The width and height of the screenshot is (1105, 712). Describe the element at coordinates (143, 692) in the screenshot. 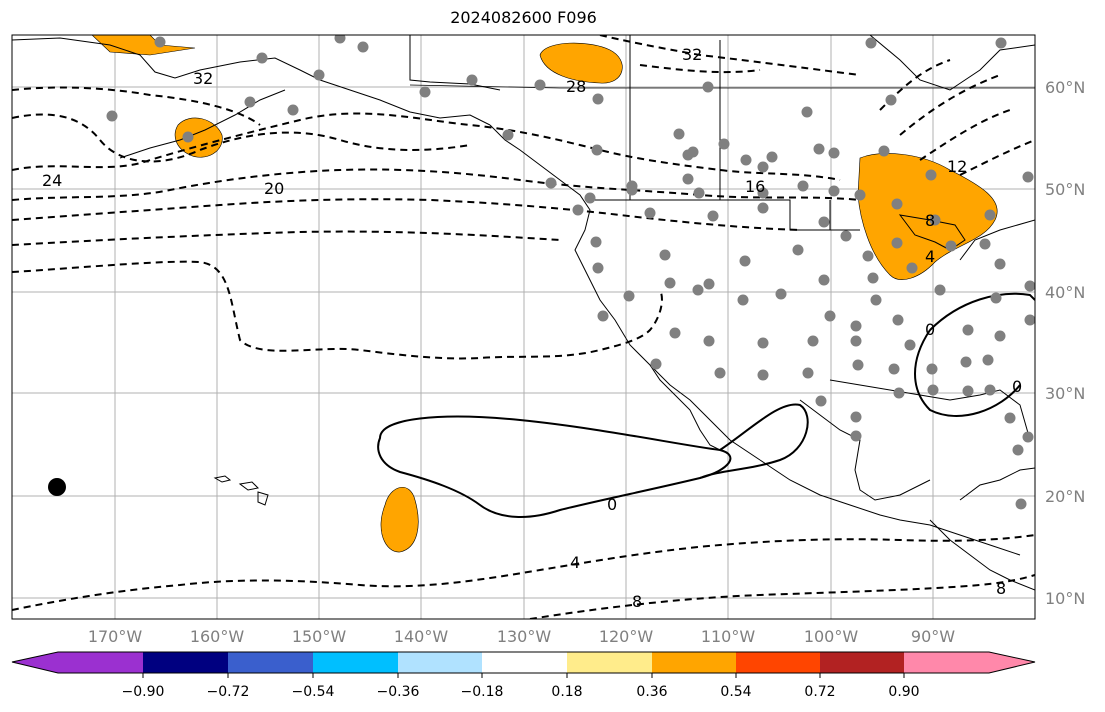

I see `svg-text: −0.90` at that location.